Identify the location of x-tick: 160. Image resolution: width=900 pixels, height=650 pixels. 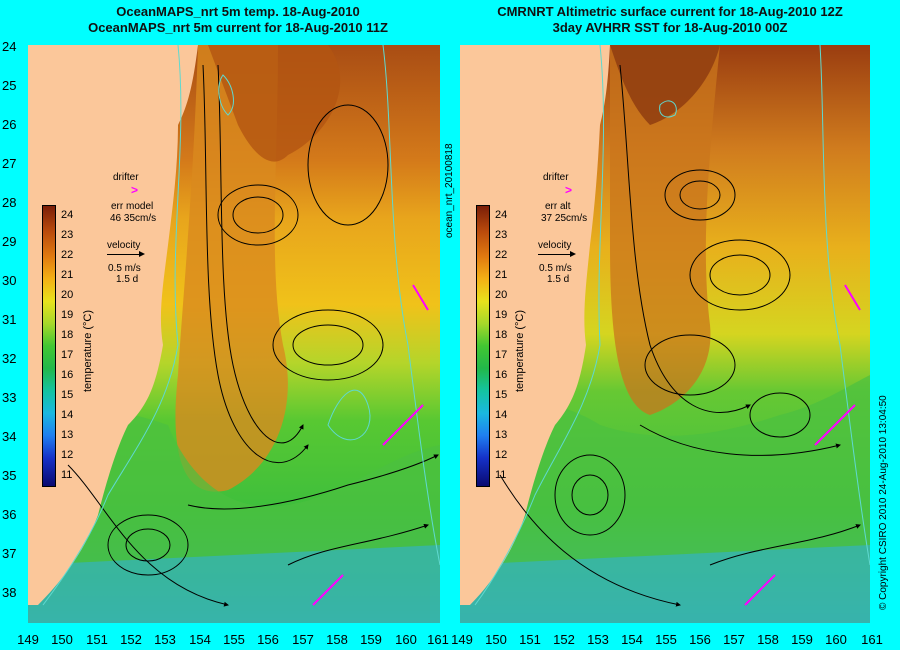
(836, 639).